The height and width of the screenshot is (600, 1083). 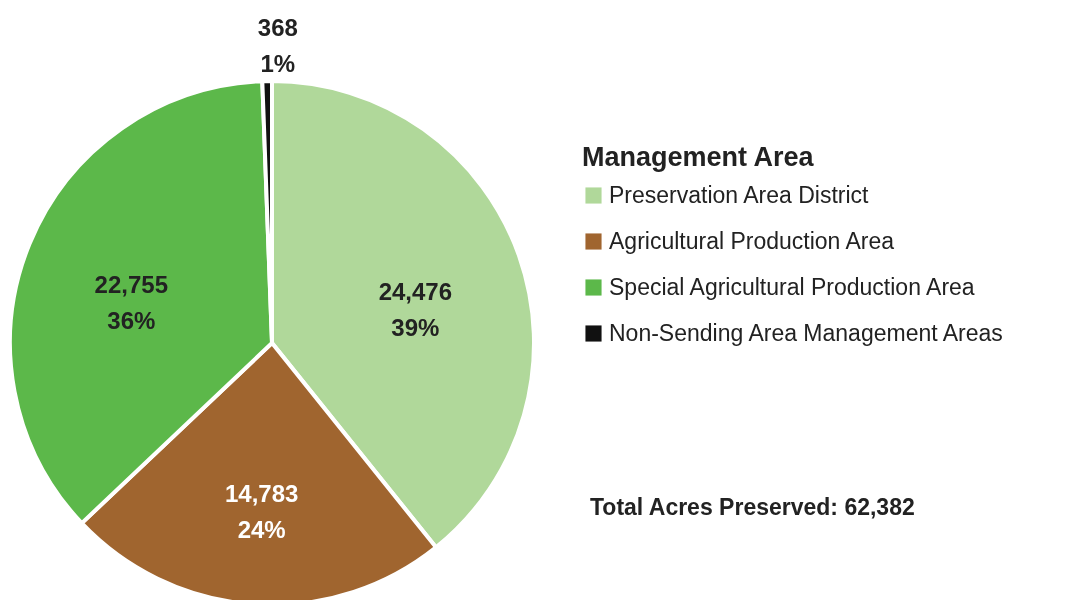 What do you see at coordinates (261, 511) in the screenshot?
I see `data-label: 14,783 24%` at bounding box center [261, 511].